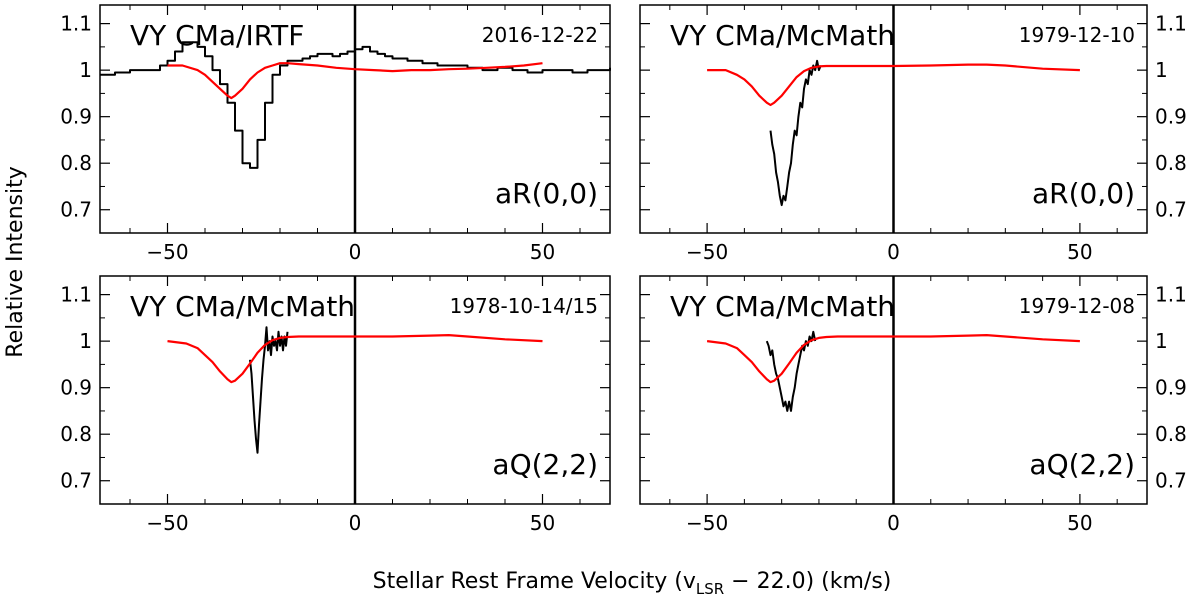  I want to click on panel-date: 1979-12-08, so click(1077, 306).